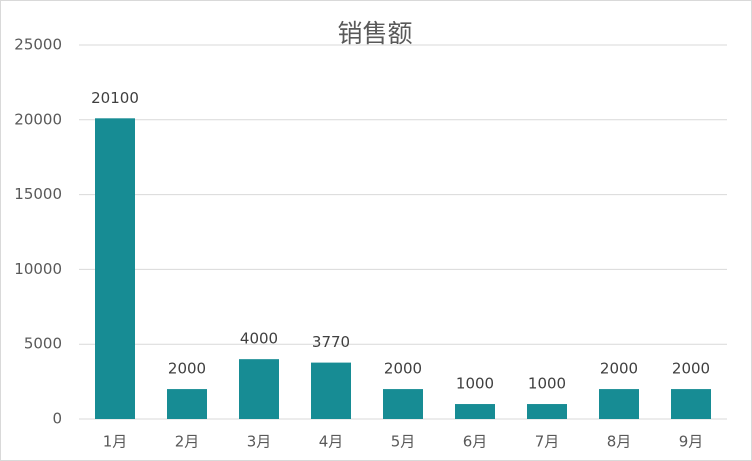 Image resolution: width=752 pixels, height=461 pixels. What do you see at coordinates (374, 33) in the screenshot?
I see `chart-title: 销售额` at bounding box center [374, 33].